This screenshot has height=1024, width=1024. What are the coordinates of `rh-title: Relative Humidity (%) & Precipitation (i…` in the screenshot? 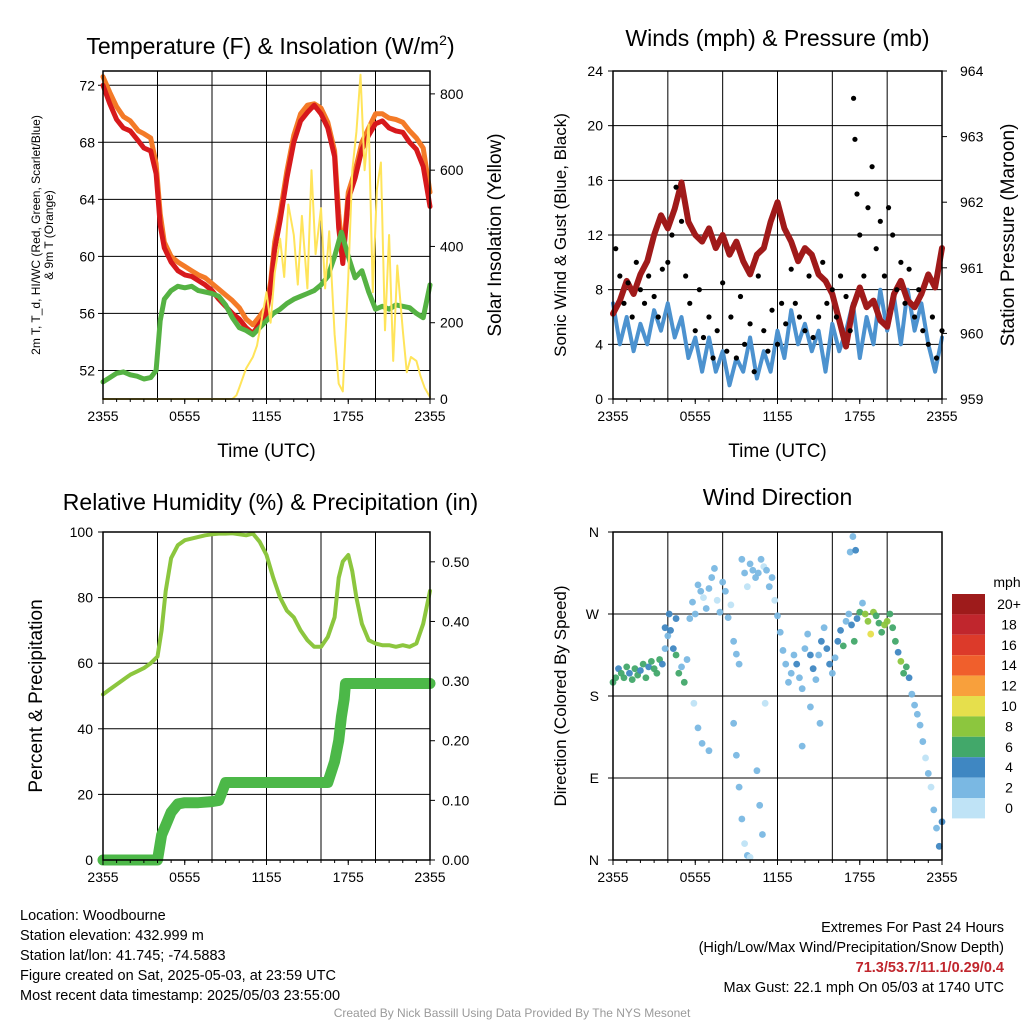 It's located at (270, 502).